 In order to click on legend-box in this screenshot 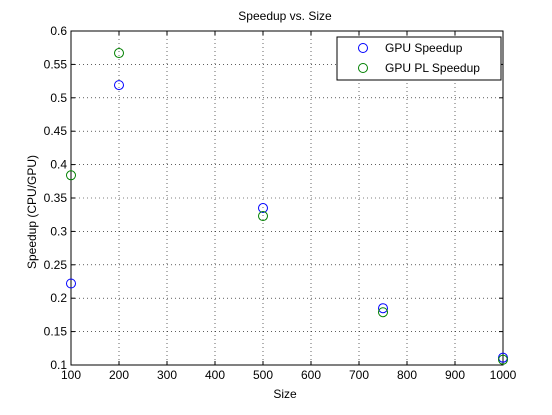, I will do `click(419, 58)`.